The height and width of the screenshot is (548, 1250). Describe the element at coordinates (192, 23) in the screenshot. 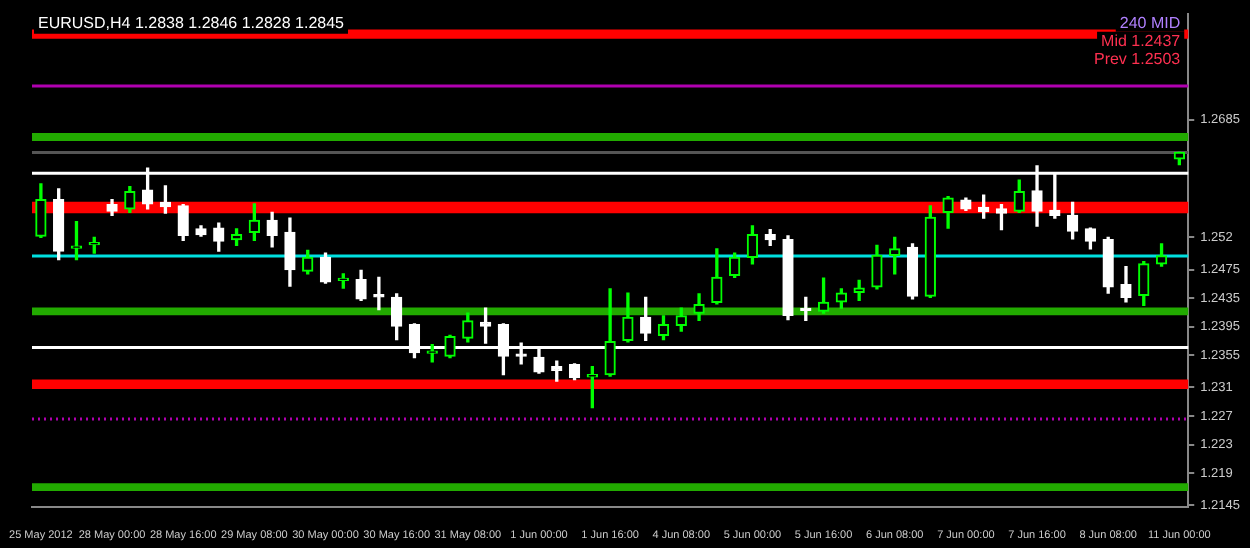

I see `chart-title: EURUSD,H4 1.2838 1.2846 1.2828 1.2845` at that location.